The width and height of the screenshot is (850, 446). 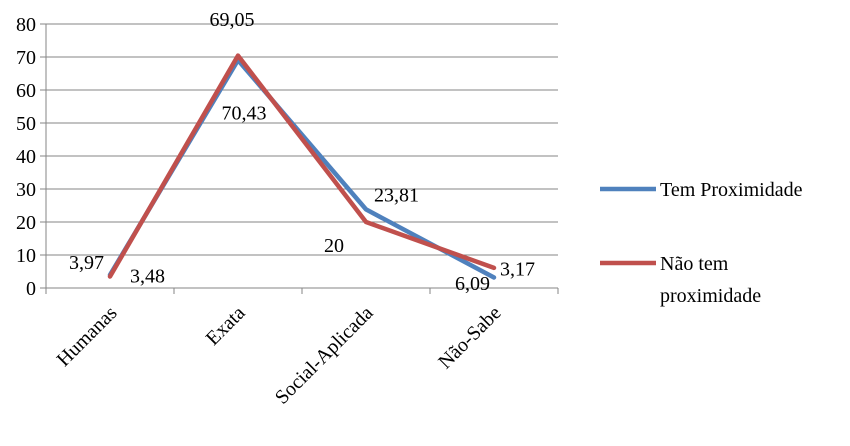 What do you see at coordinates (472, 284) in the screenshot?
I see `data-label: 6,09` at bounding box center [472, 284].